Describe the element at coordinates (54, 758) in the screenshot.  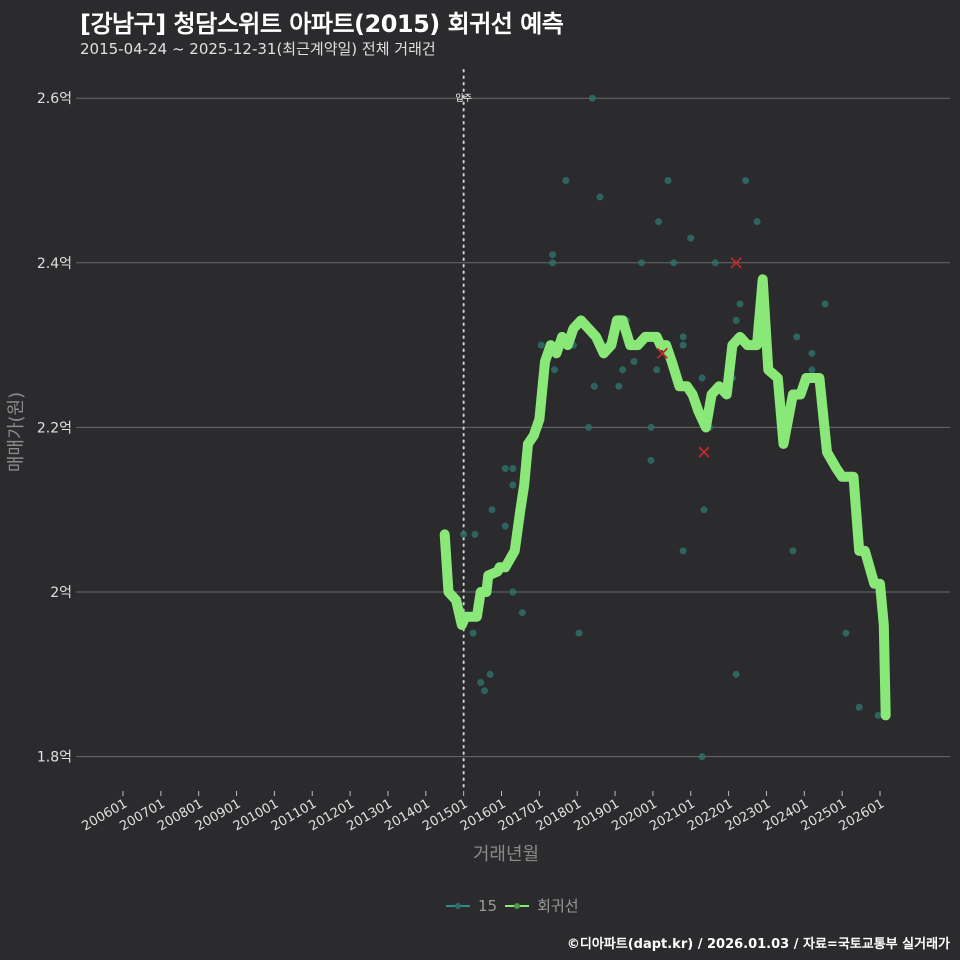
I see `y-tick-label: 1.8억` at that location.